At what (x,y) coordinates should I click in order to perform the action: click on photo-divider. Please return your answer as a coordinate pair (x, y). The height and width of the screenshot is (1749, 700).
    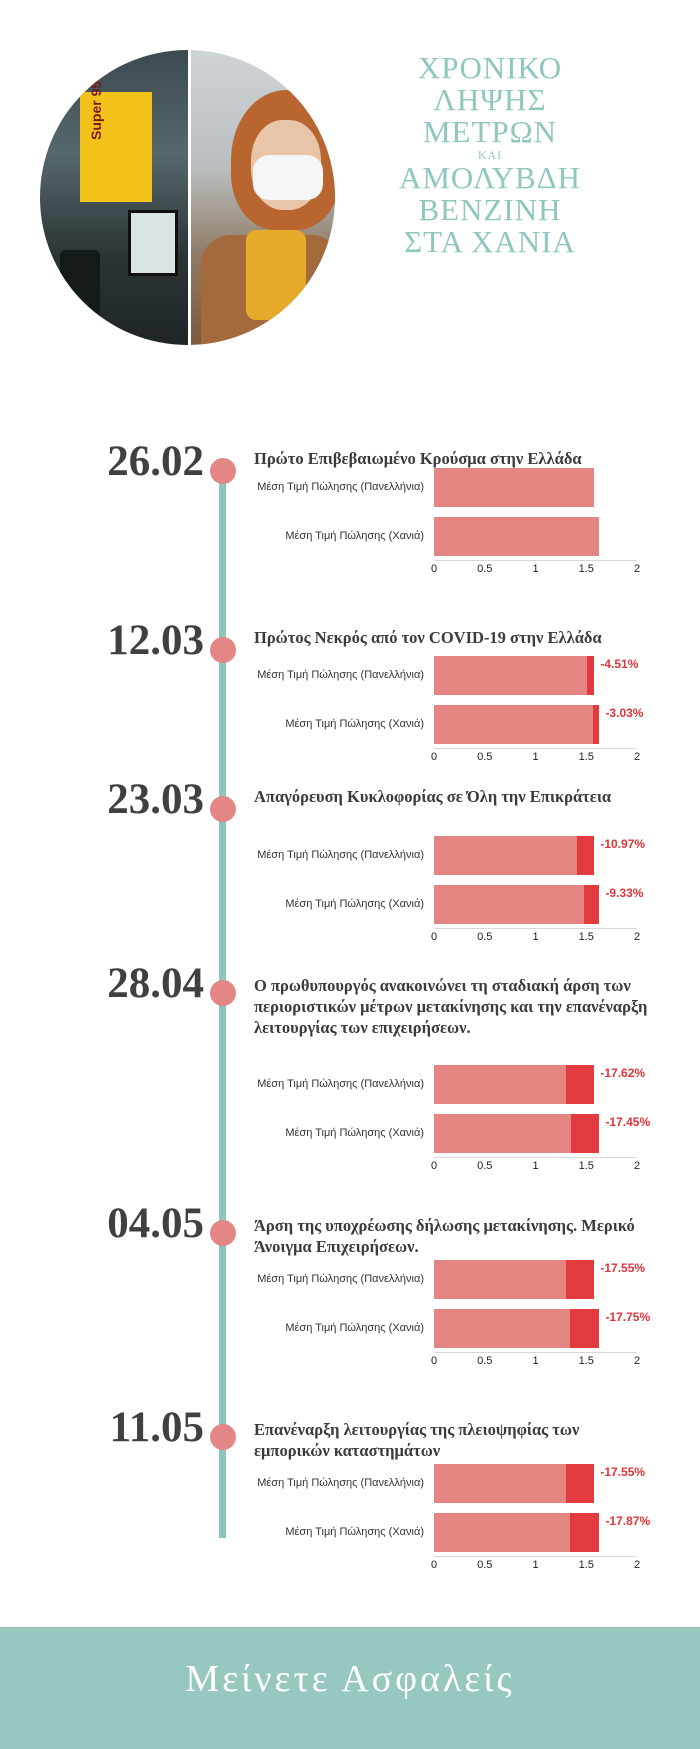
    Looking at the image, I should click on (189, 197).